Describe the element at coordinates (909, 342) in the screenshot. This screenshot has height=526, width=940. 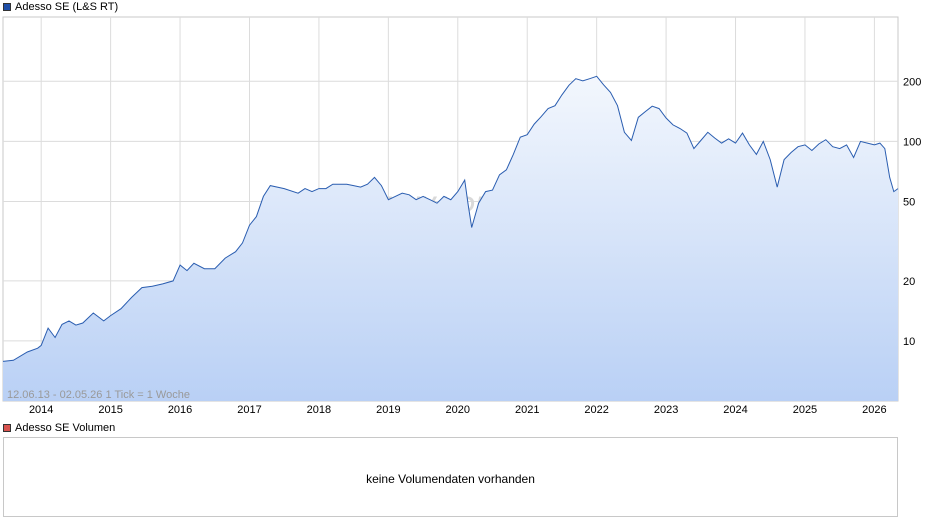
I see `y-tick-label: 10` at that location.